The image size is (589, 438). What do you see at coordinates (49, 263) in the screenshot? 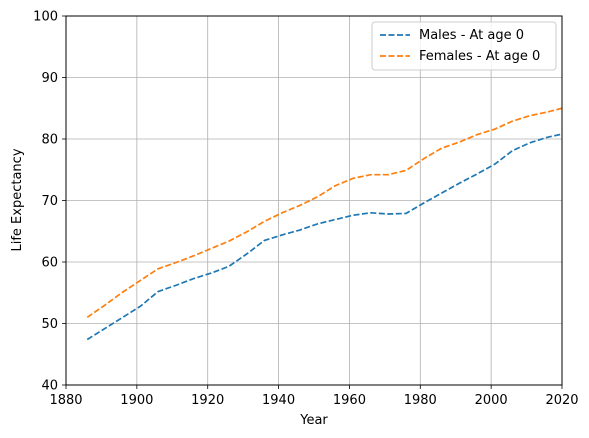
I see `y-tick-label: 60` at bounding box center [49, 263].